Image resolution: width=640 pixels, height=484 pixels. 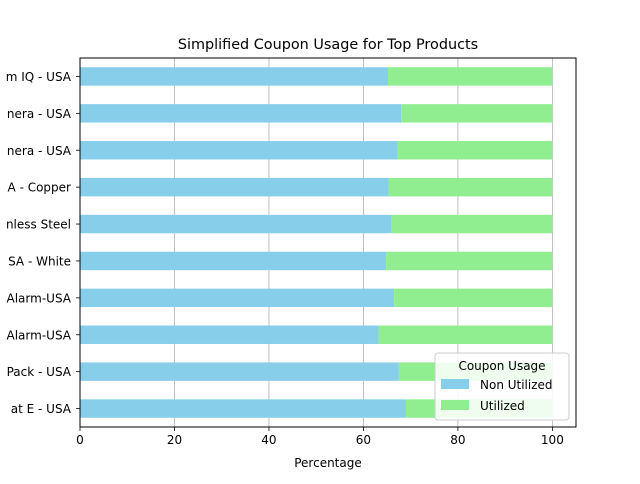 I want to click on x-tick-label: 40, so click(x=268, y=440).